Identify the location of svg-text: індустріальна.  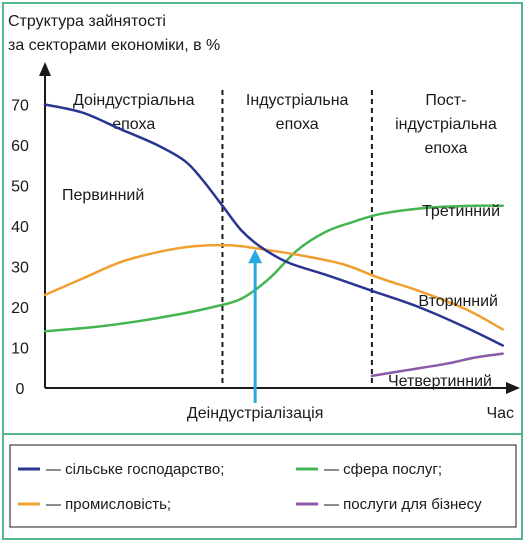
(446, 124).